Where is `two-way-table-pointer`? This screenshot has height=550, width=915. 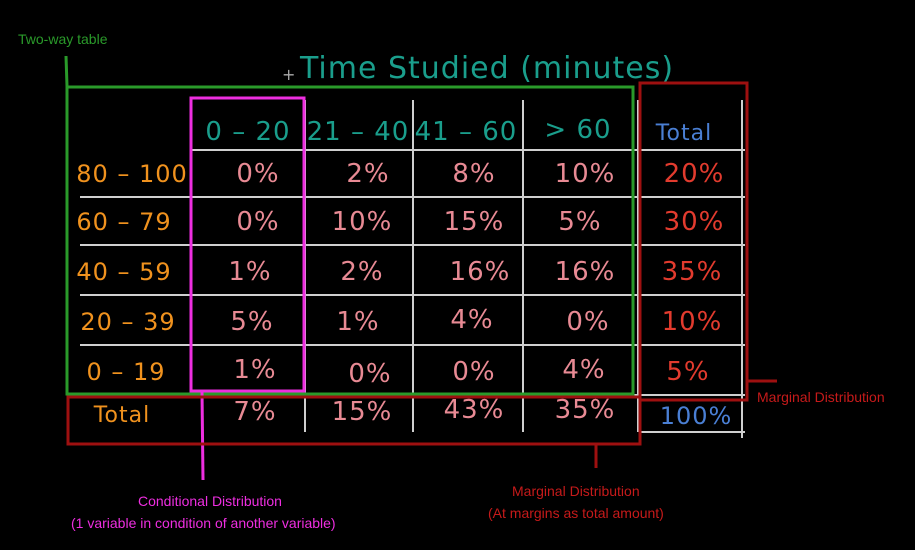
two-way-table-pointer is located at coordinates (66, 71).